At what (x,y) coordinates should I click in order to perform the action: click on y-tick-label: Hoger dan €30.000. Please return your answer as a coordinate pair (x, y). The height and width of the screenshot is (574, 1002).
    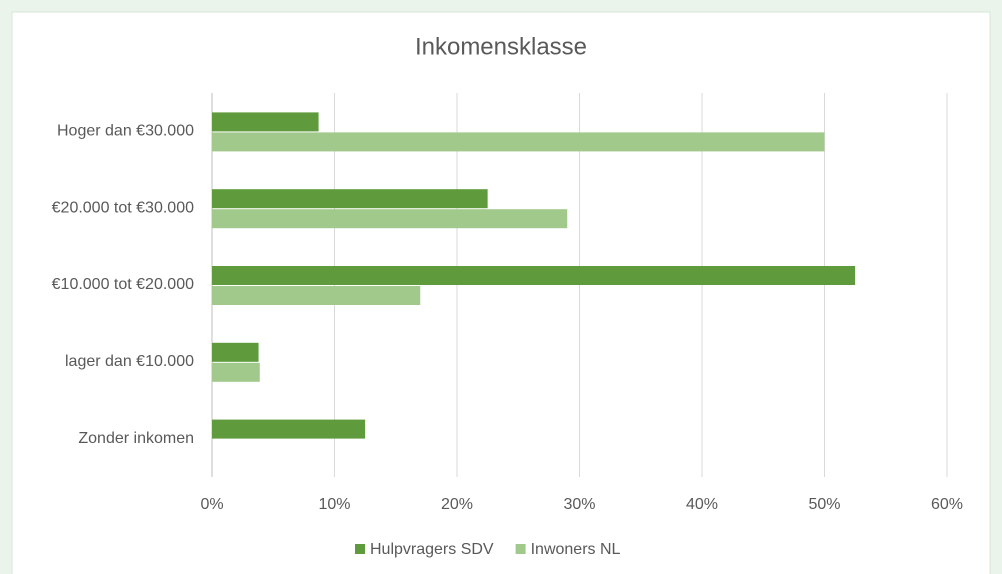
    Looking at the image, I should click on (125, 131).